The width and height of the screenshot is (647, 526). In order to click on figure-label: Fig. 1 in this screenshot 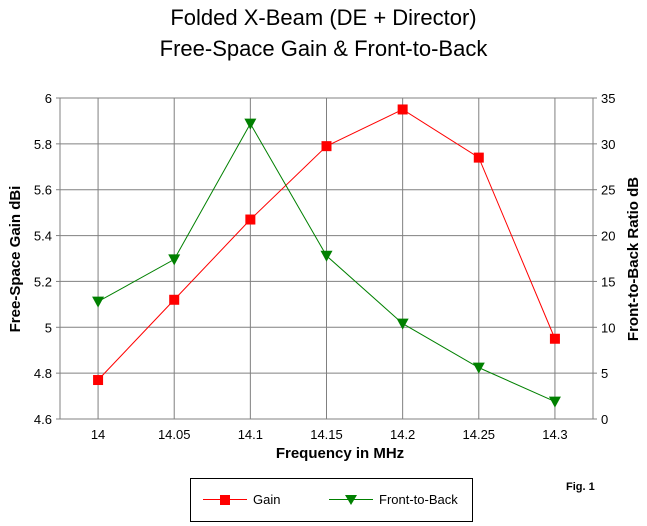, I will do `click(580, 487)`.